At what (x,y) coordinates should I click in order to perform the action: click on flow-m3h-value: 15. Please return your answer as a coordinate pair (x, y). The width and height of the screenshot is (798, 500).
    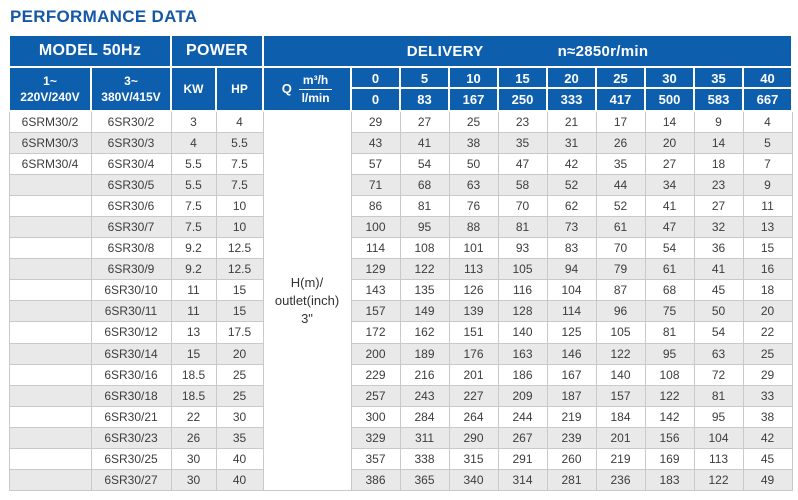
    Looking at the image, I should click on (523, 78).